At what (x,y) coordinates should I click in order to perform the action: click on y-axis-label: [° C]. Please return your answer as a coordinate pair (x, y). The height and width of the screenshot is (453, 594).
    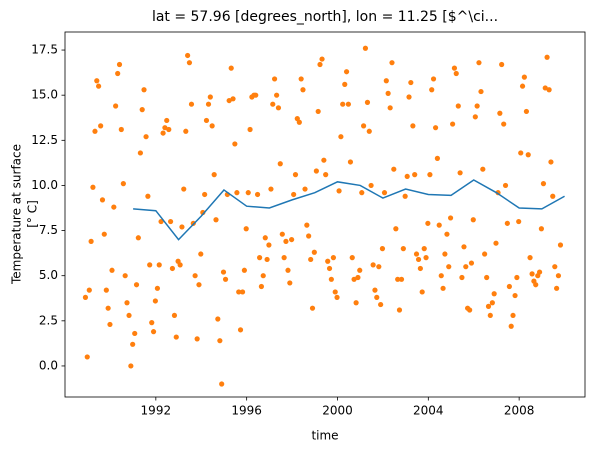
    Looking at the image, I should click on (33, 214).